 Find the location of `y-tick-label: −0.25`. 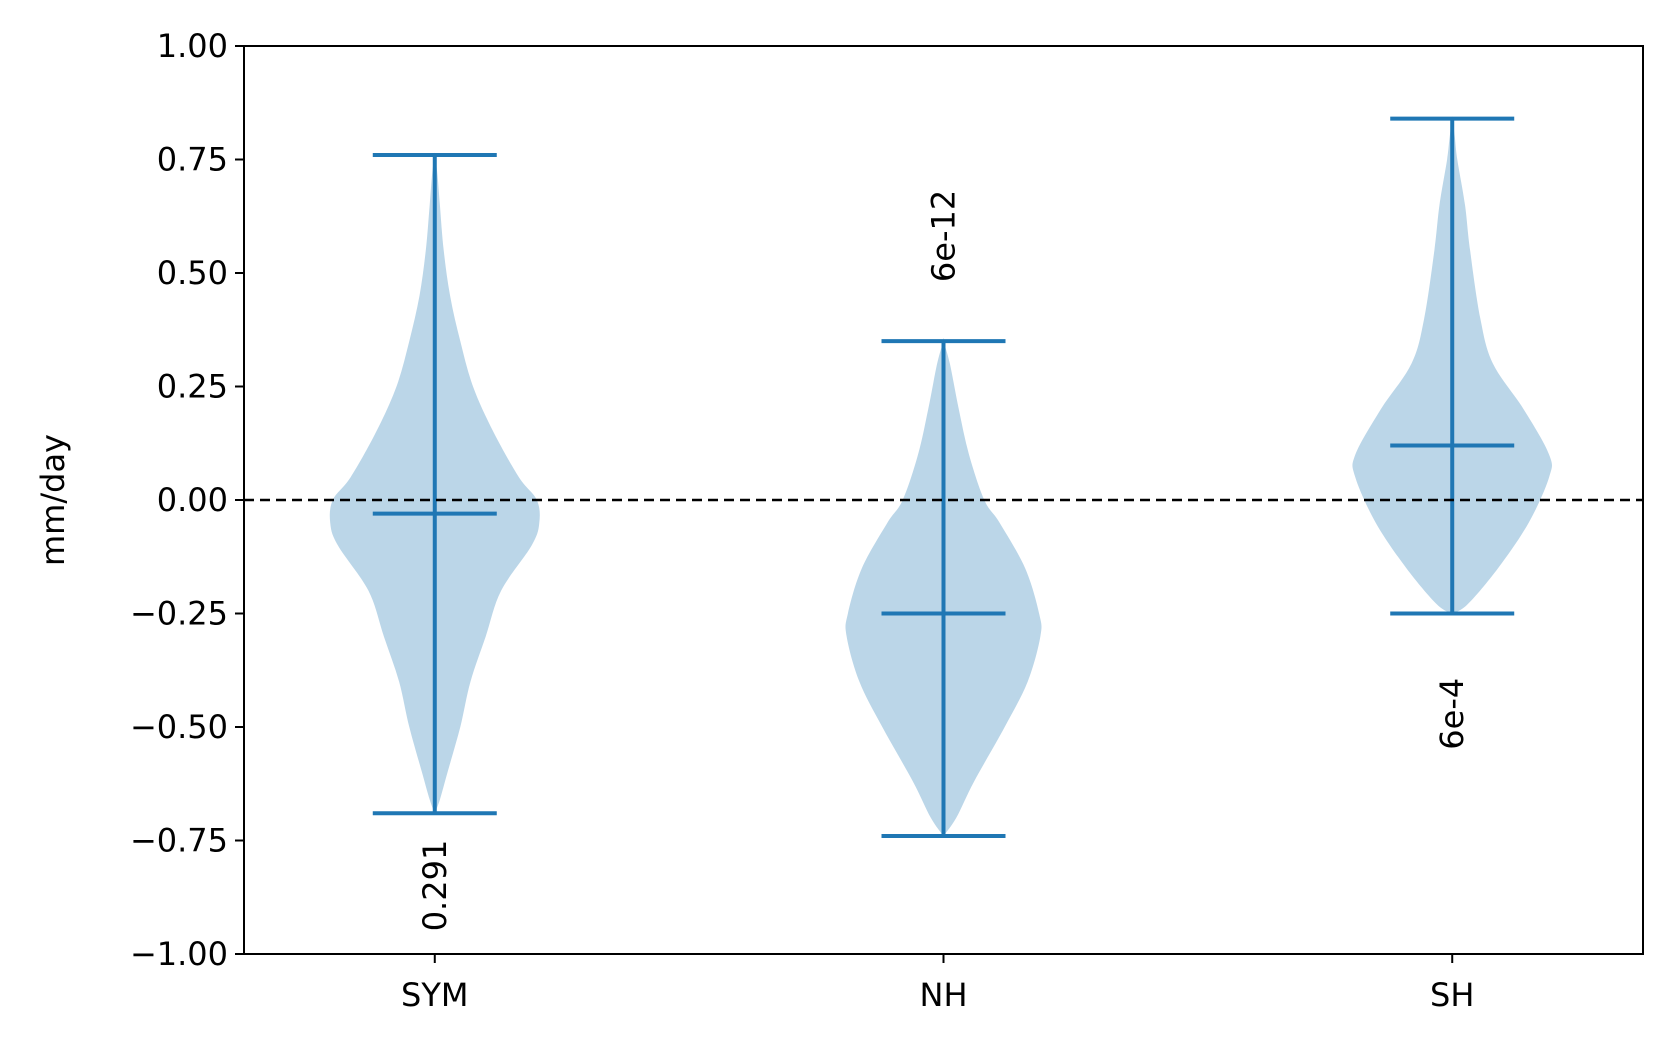

y-tick-label: −0.25 is located at coordinates (179, 614).